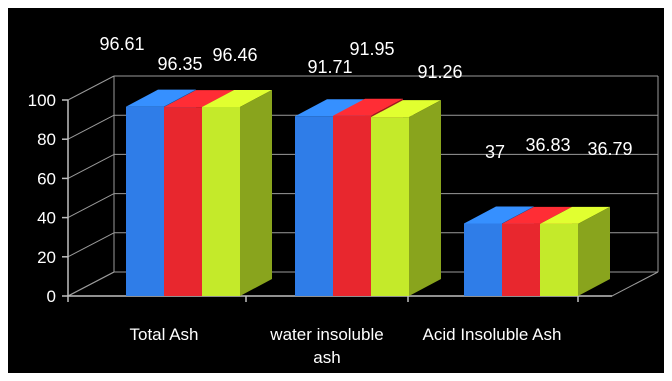  Describe the element at coordinates (164, 334) in the screenshot. I see `x-category-label: Total Ash` at that location.